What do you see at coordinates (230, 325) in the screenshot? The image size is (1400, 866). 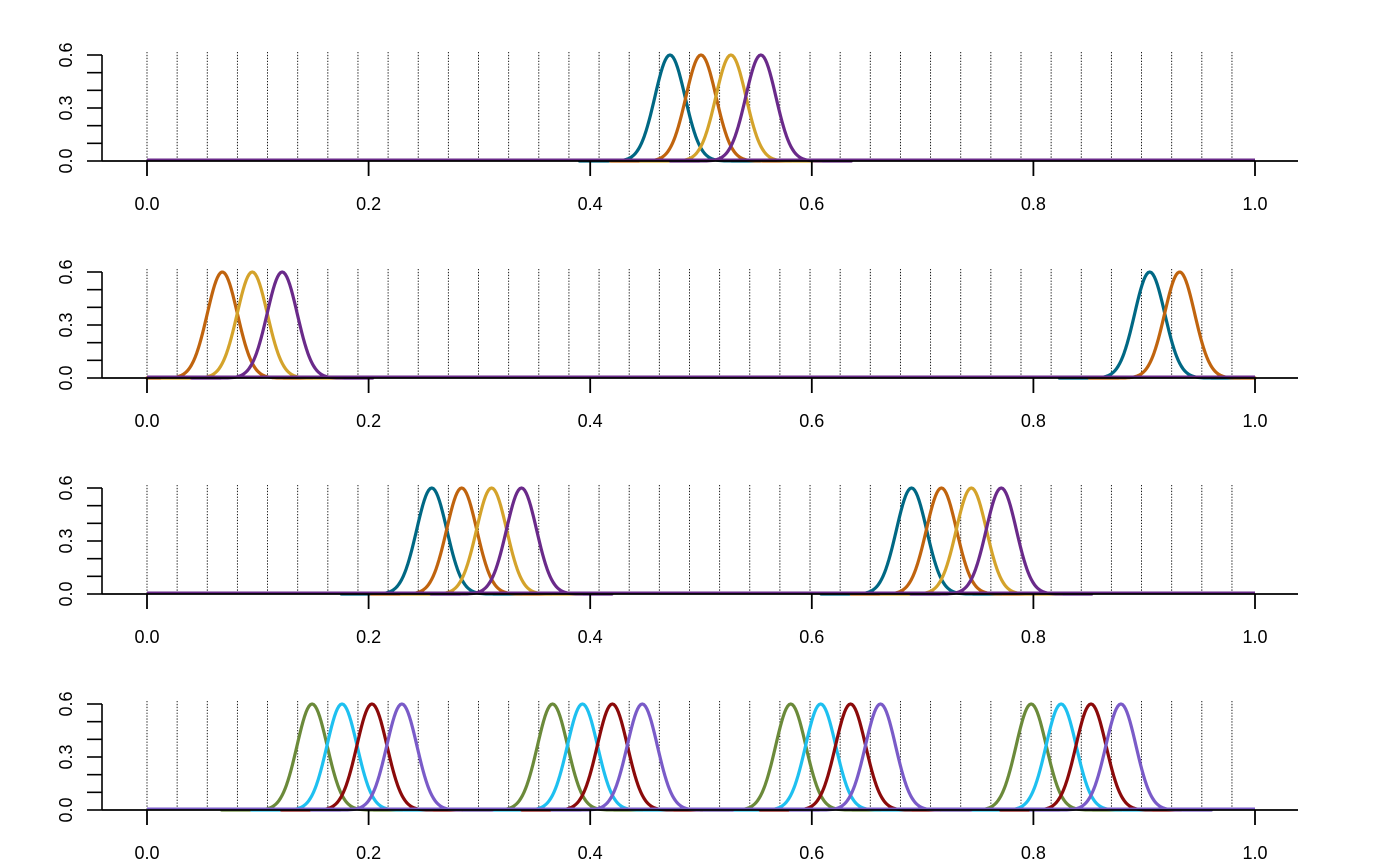 I see `series-2-curve` at bounding box center [230, 325].